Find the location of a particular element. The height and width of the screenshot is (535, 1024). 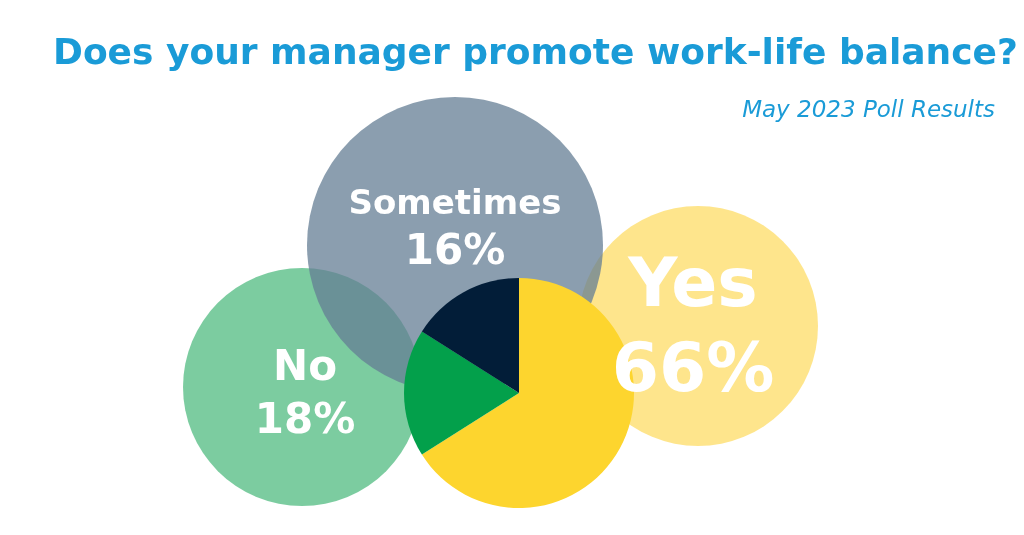

data-label: 16% is located at coordinates (455, 249).